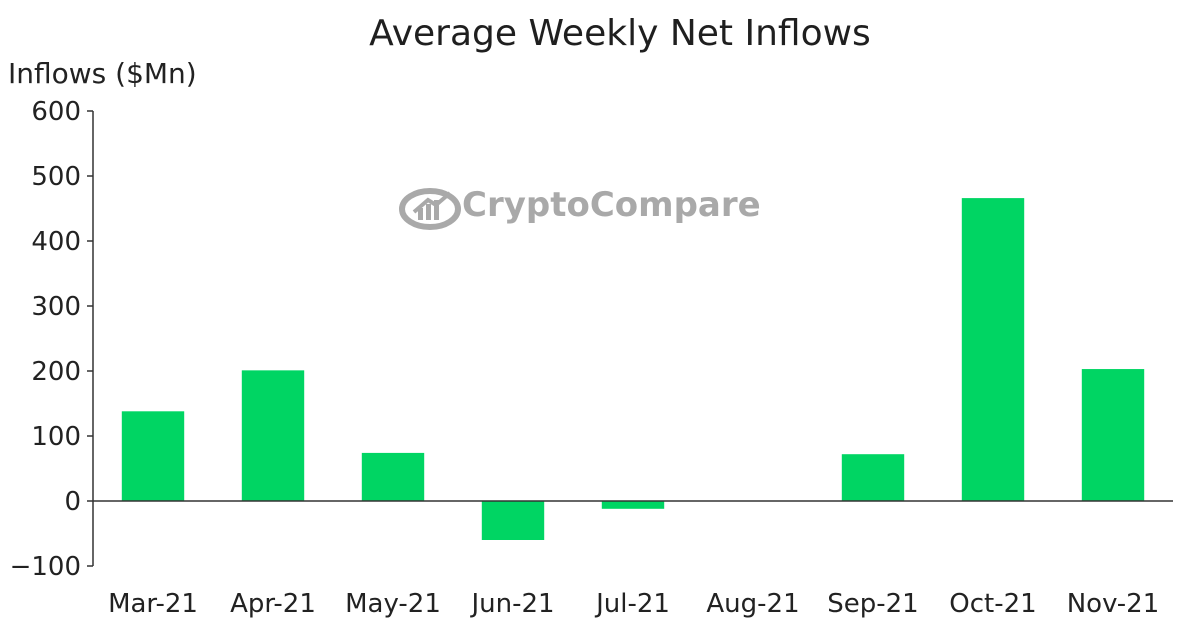 This screenshot has height=628, width=1200. I want to click on y-tick-label: −100, so click(45, 567).